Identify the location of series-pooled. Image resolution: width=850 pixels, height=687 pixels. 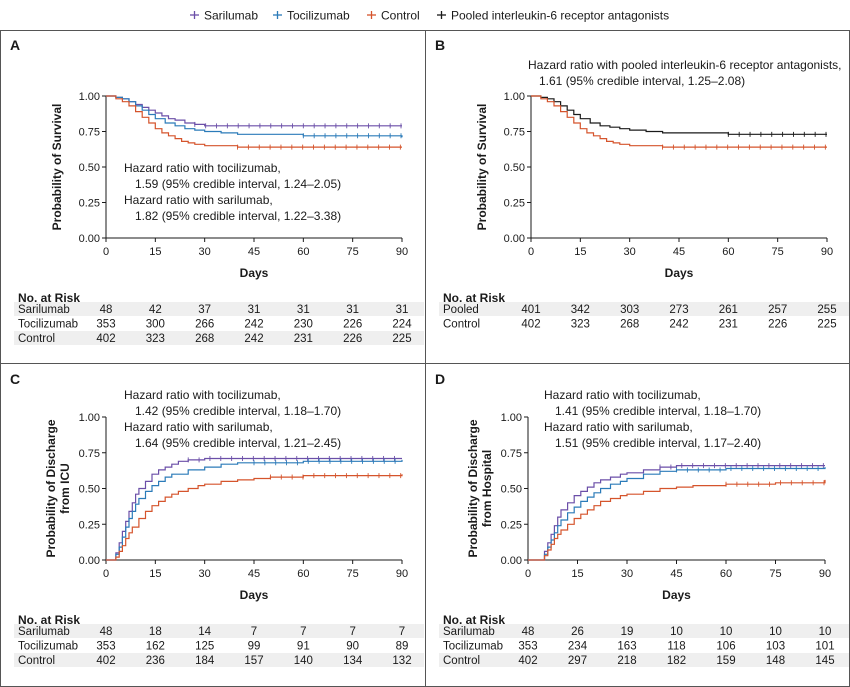
(679, 116).